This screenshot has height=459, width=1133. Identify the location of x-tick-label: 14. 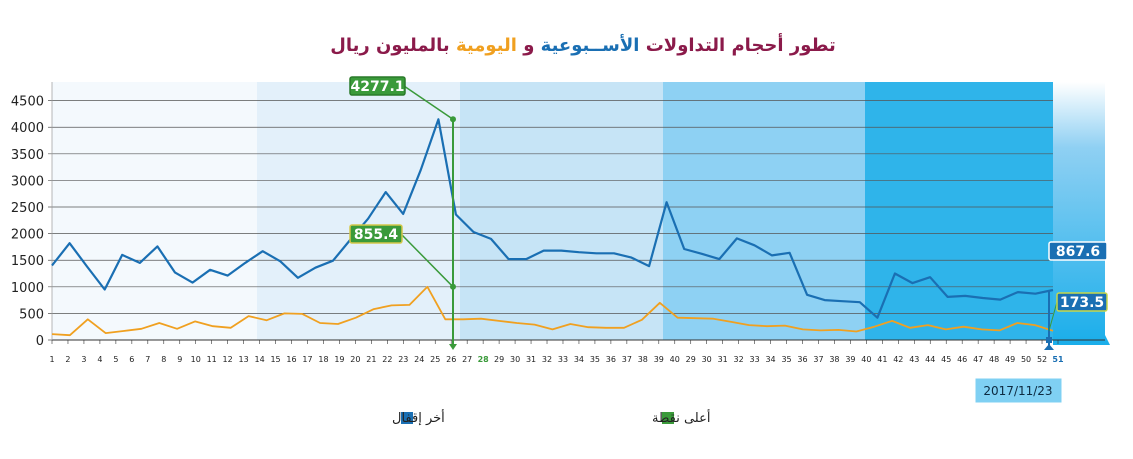
(259, 359).